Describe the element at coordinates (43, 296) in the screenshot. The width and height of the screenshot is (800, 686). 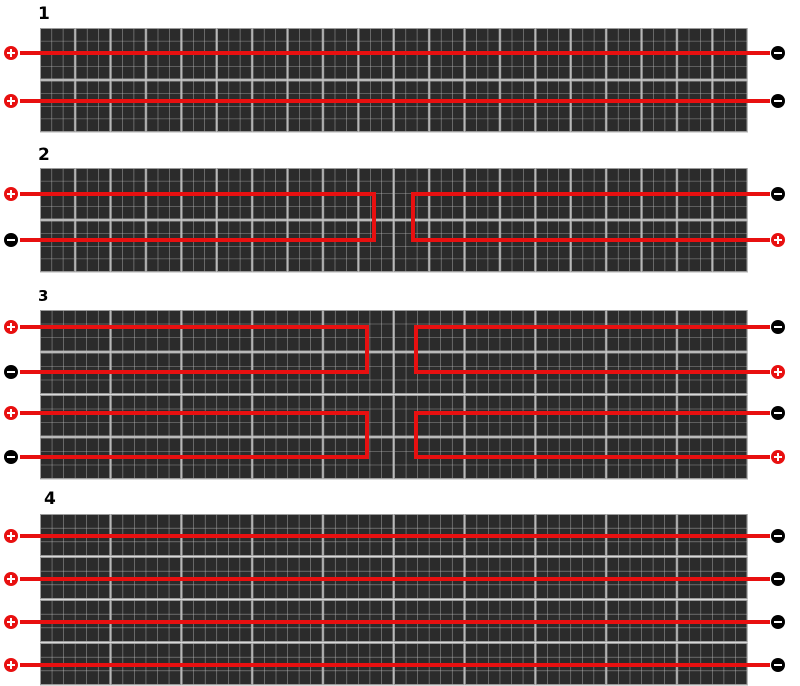
I see `panel-label-3: 3` at that location.